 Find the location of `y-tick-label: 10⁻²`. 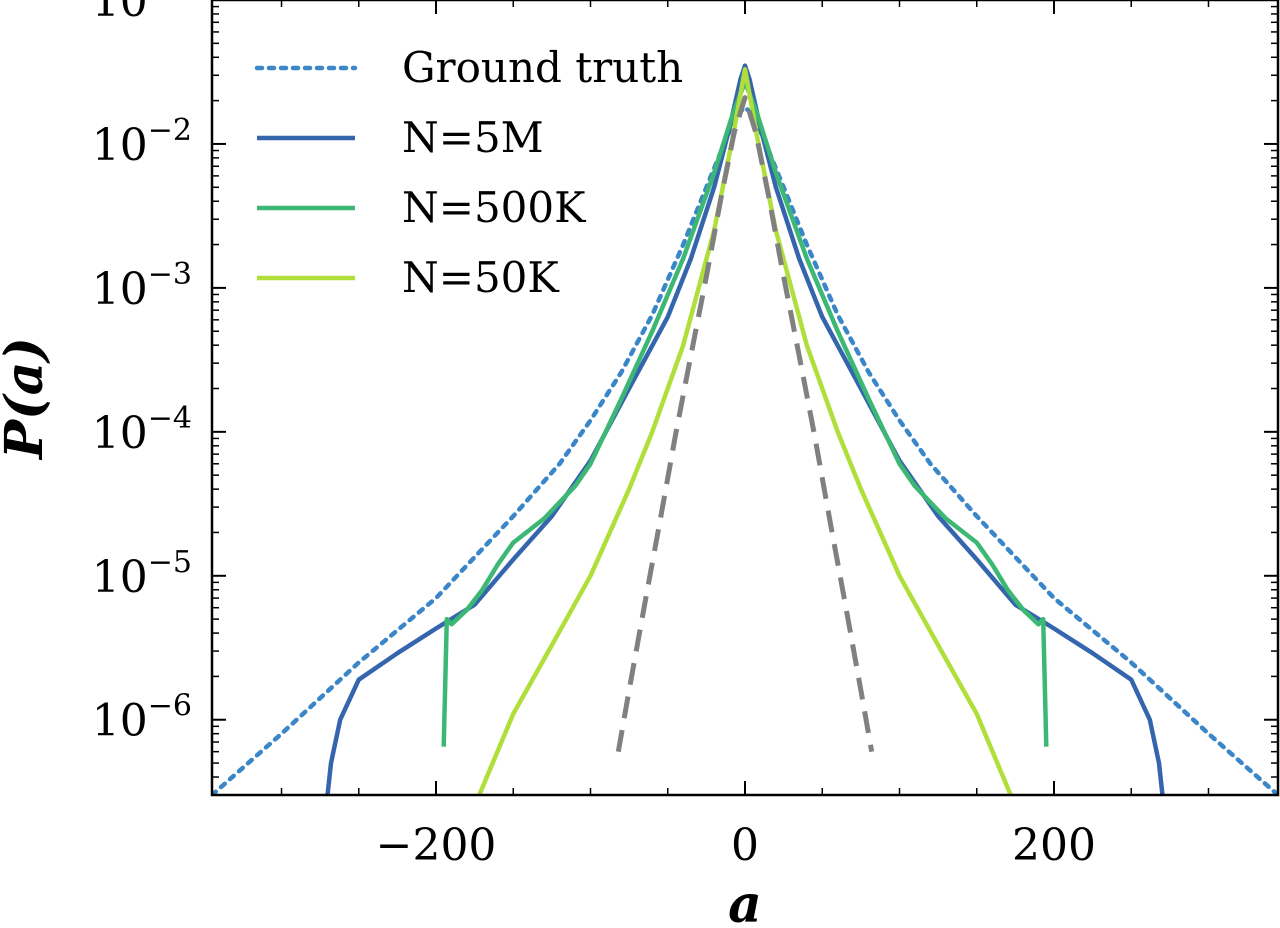

y-tick-label: 10⁻² is located at coordinates (142, 142).